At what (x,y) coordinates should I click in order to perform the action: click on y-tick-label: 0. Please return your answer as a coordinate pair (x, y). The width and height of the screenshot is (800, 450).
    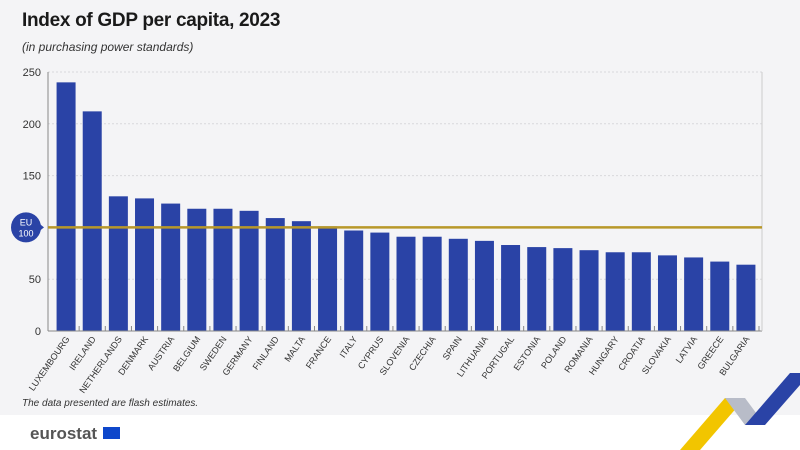
    Looking at the image, I should click on (38, 332).